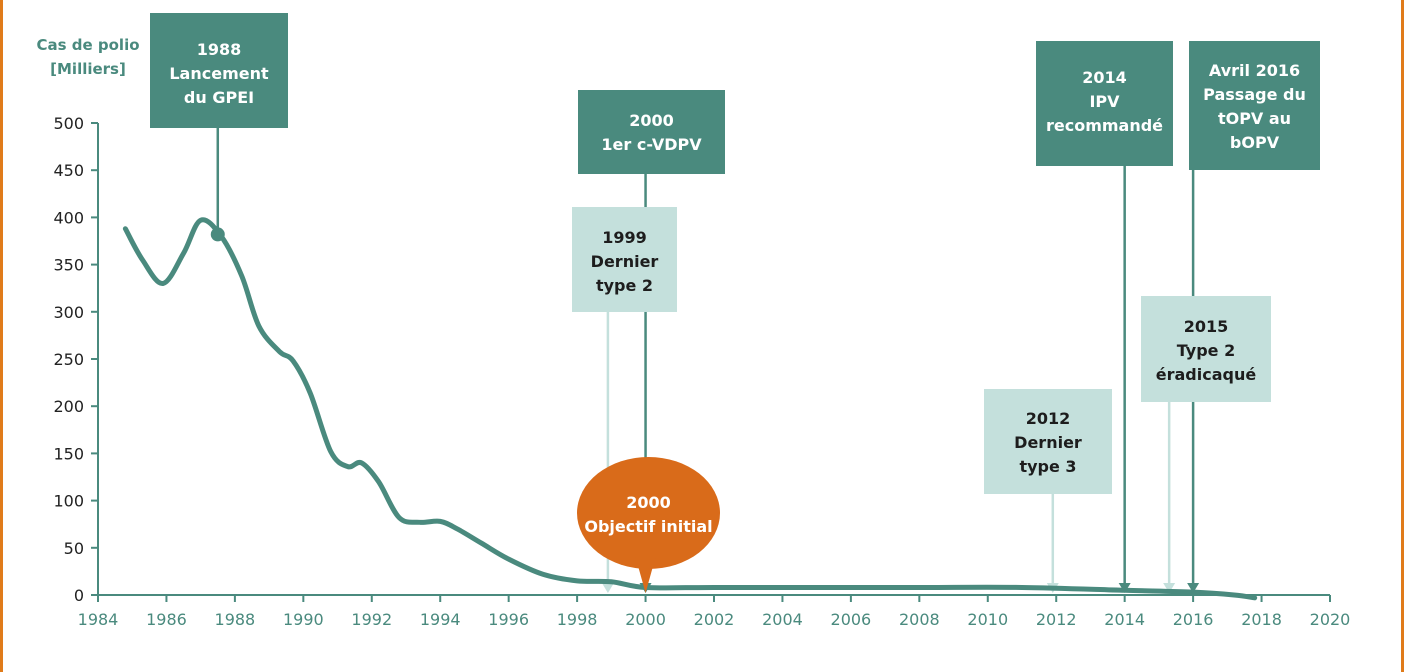 The height and width of the screenshot is (672, 1404). What do you see at coordinates (68, 170) in the screenshot?
I see `y-tick-label: 450` at bounding box center [68, 170].